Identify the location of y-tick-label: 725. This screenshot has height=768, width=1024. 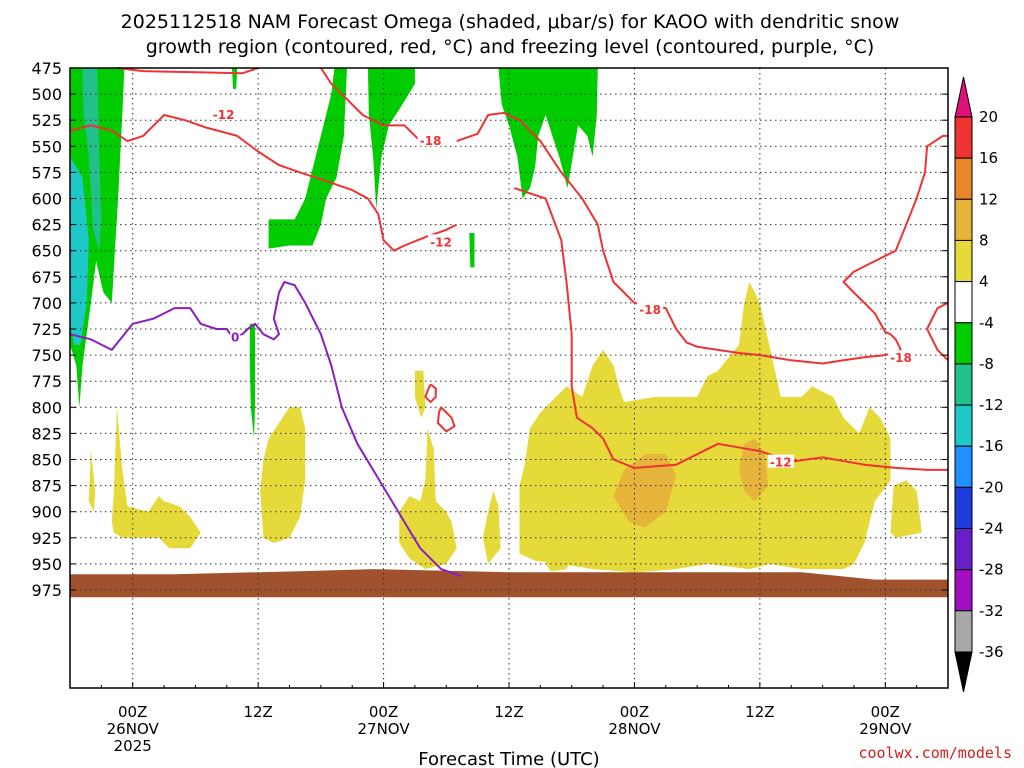
(46, 329).